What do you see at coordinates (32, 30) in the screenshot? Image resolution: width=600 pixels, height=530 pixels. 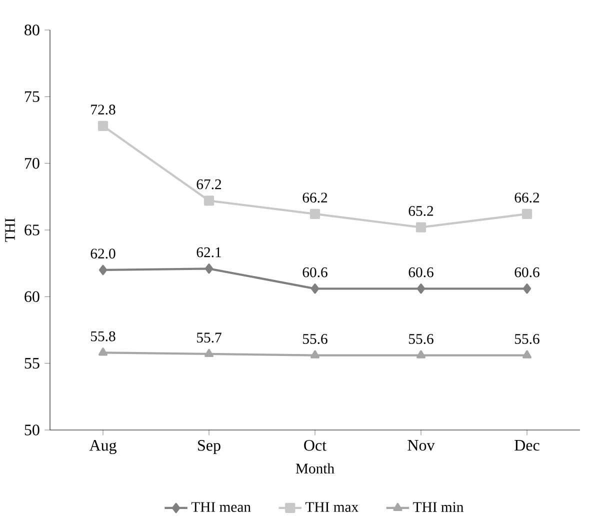 I see `y-tick-label: 80` at bounding box center [32, 30].